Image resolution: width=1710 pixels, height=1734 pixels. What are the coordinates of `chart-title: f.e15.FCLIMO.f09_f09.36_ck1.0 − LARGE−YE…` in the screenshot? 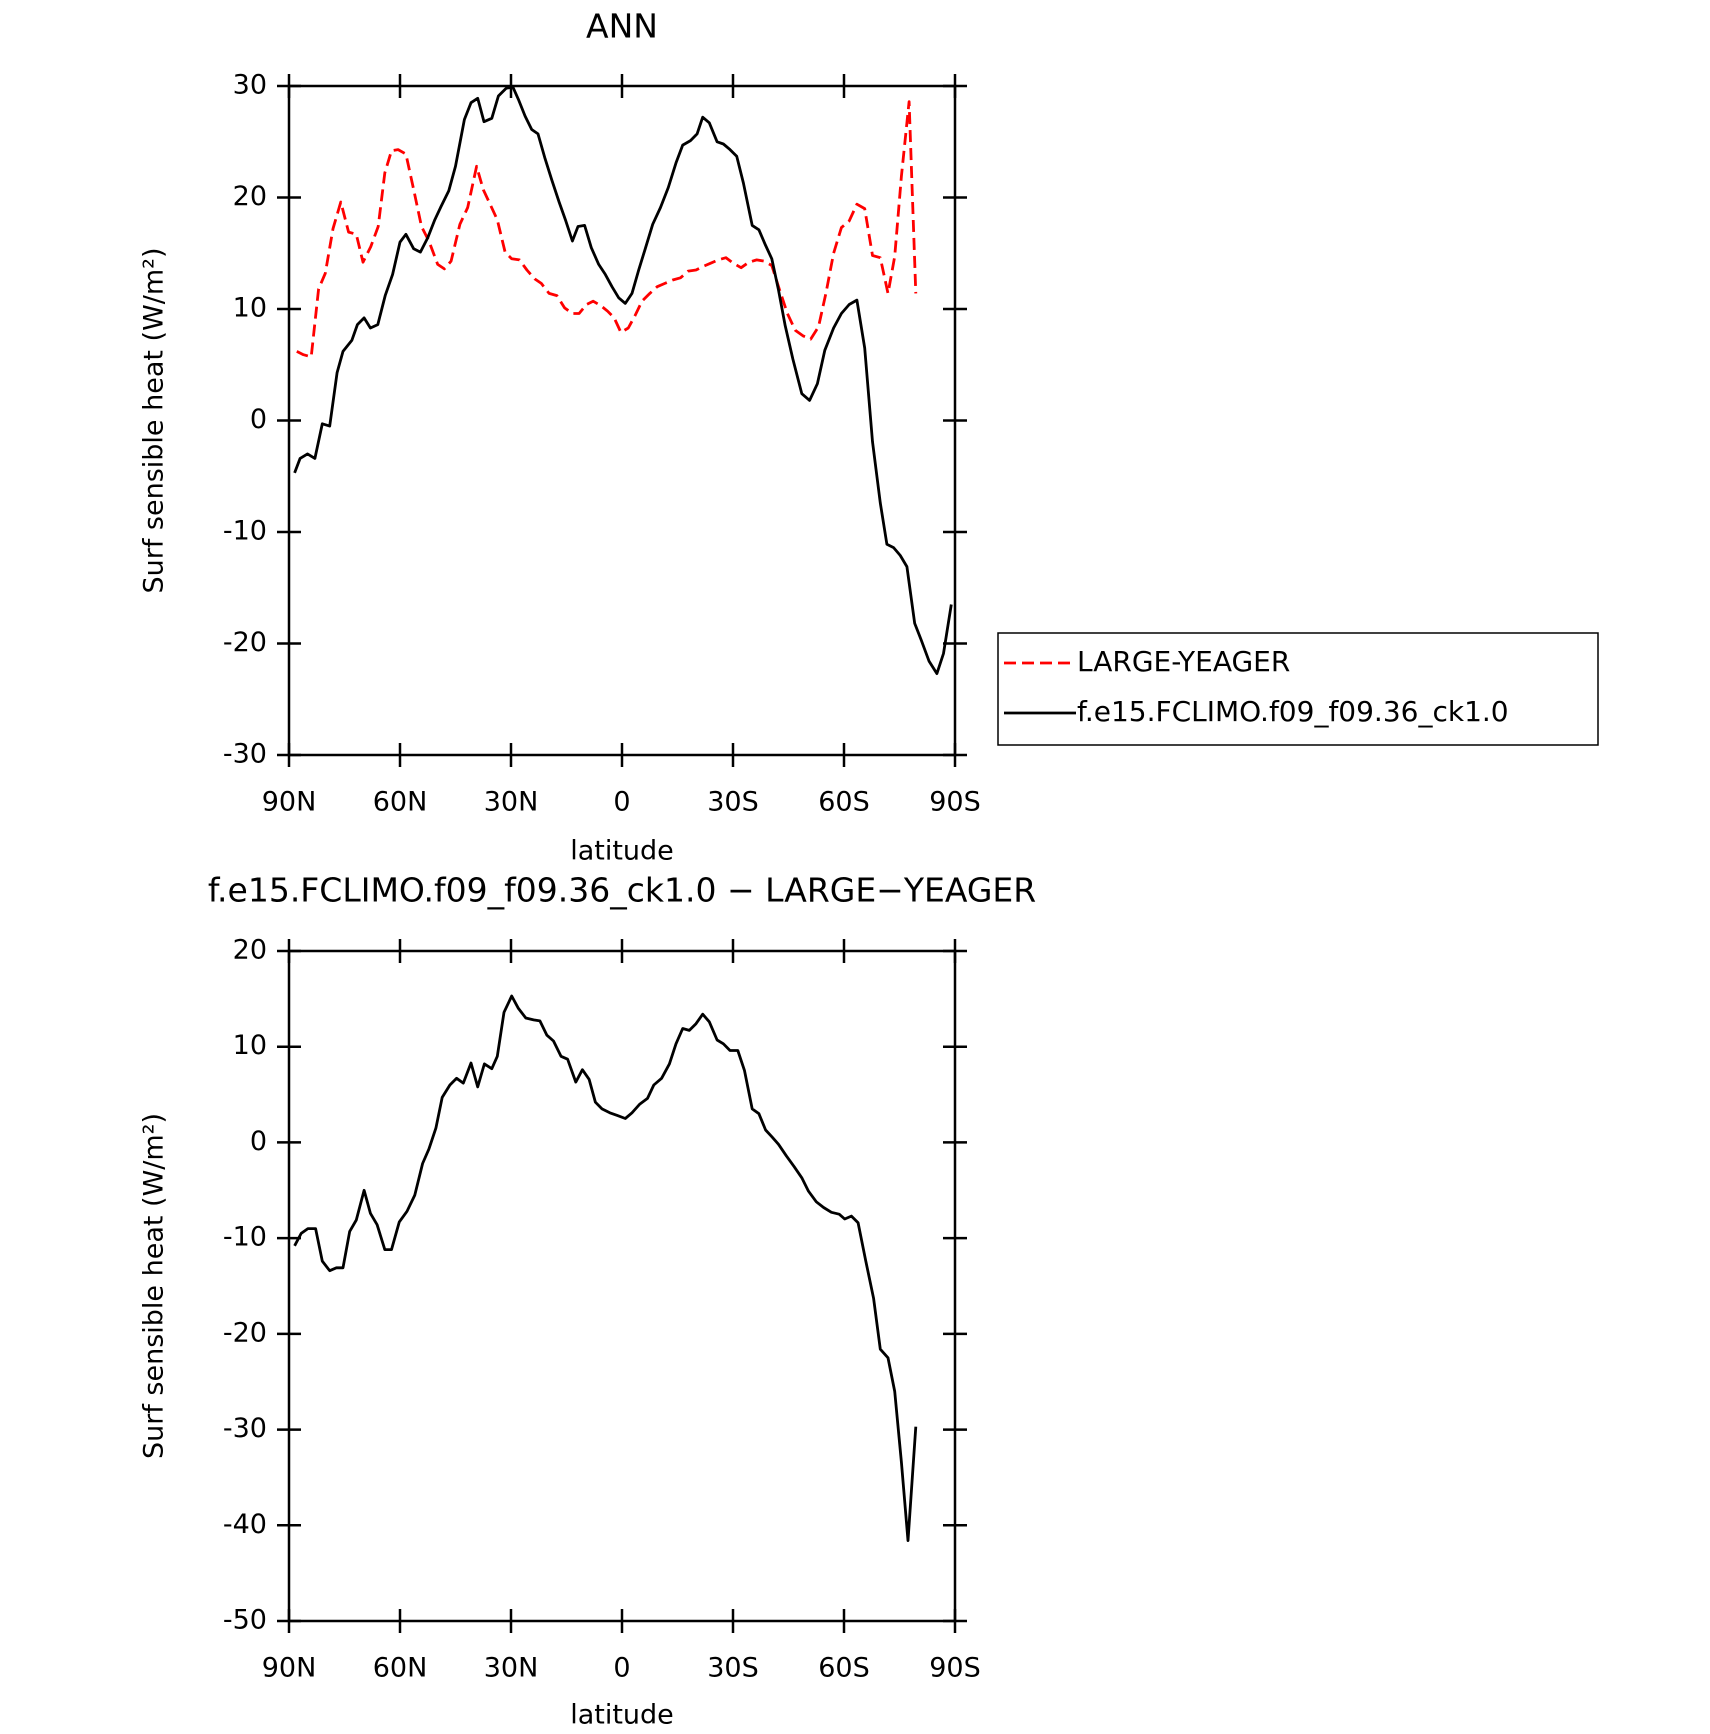 It's located at (622, 890).